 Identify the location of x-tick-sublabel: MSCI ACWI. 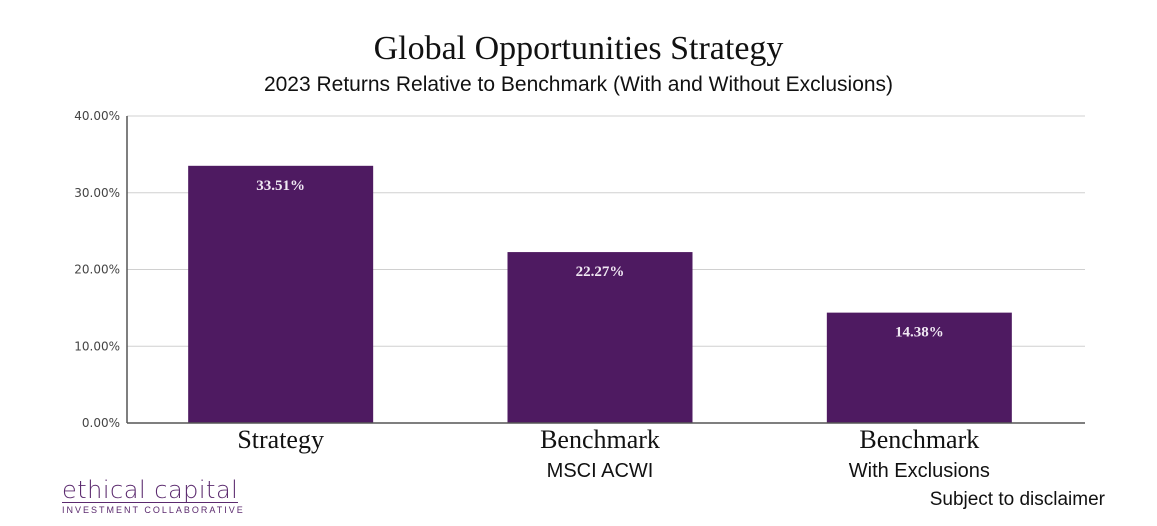
(600, 471).